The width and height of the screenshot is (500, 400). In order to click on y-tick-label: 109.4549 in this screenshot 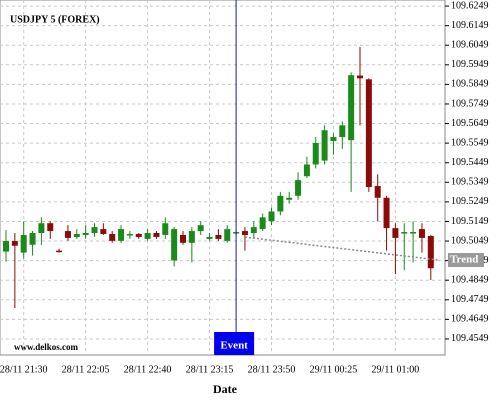, I will do `click(470, 338)`.